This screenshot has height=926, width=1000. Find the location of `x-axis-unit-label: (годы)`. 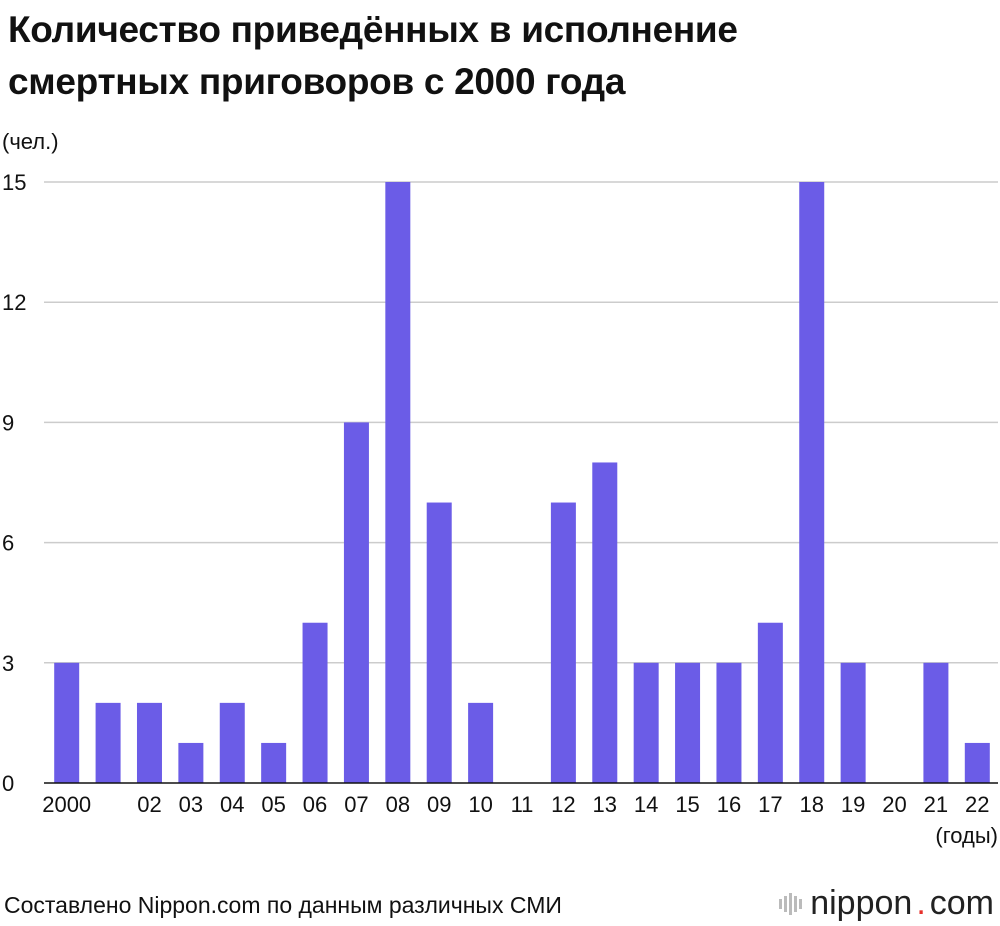

x-axis-unit-label: (годы) is located at coordinates (966, 835).